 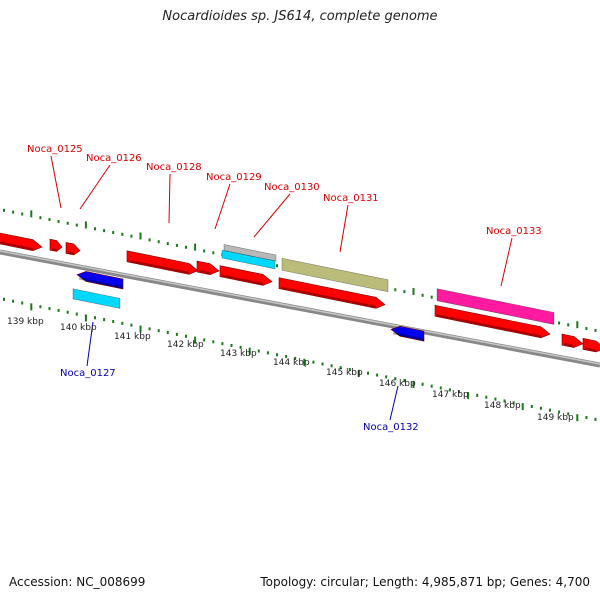 What do you see at coordinates (88, 373) in the screenshot?
I see `gene-label: Noca_0127` at bounding box center [88, 373].